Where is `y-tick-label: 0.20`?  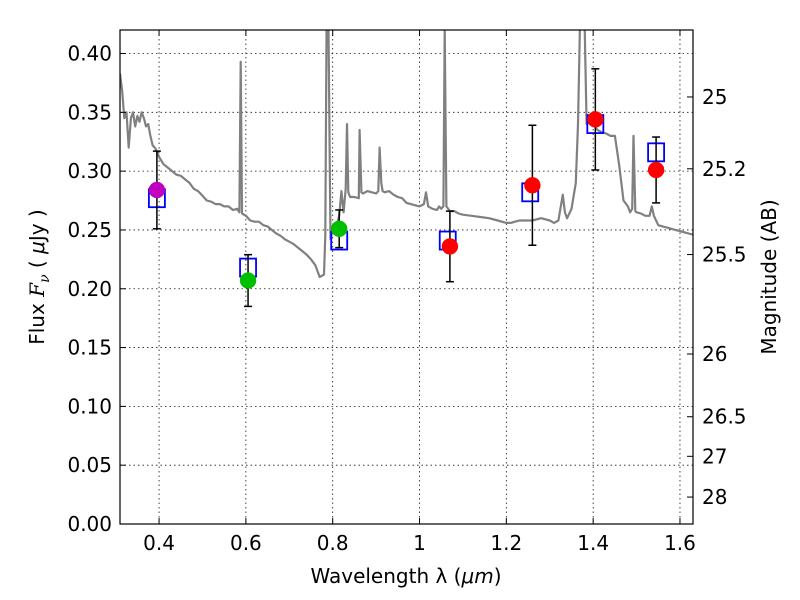
y-tick-label: 0.20 is located at coordinates (89, 289).